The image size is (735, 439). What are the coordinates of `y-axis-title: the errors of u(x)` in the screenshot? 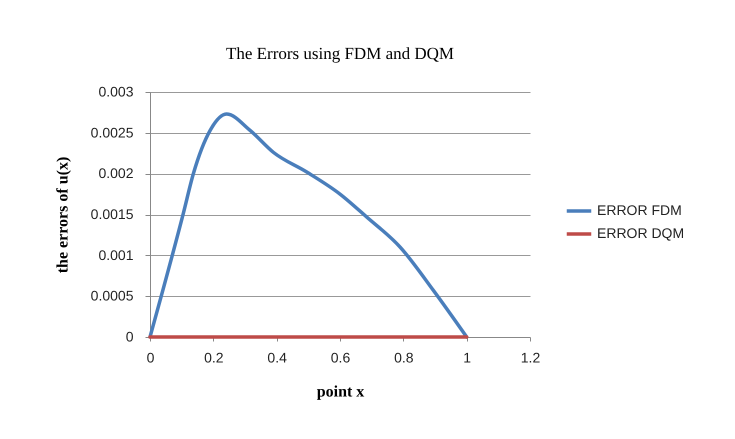 It's located at (63, 215).